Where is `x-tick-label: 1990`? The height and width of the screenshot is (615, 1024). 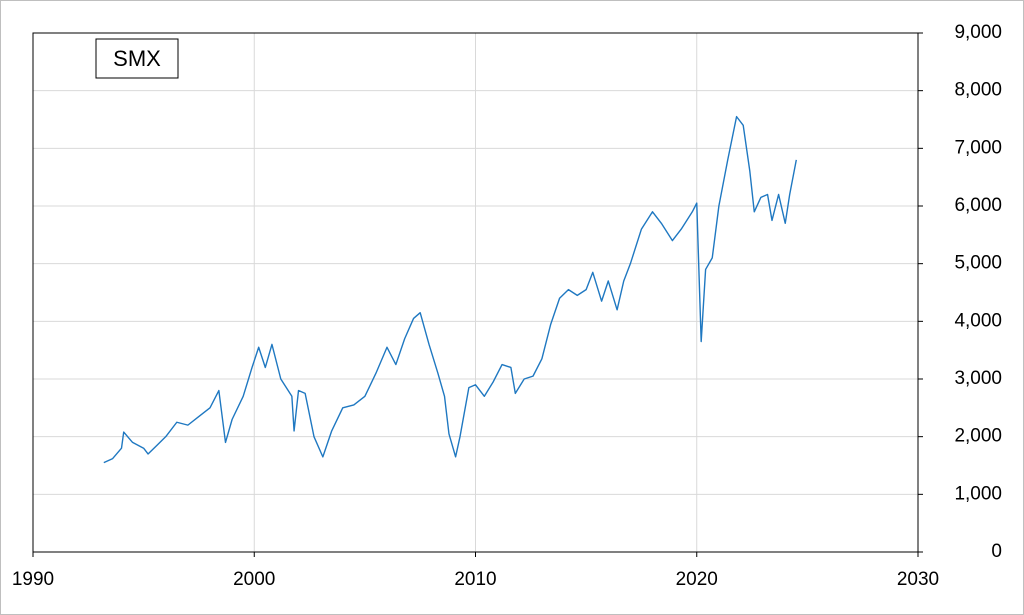
x-tick-label: 1990 is located at coordinates (33, 579).